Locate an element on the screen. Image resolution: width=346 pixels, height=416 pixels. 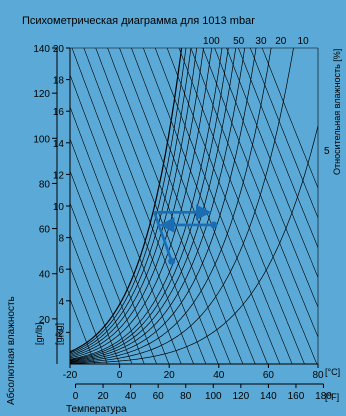
y-gkg-tick-label: 20 is located at coordinates (59, 49).